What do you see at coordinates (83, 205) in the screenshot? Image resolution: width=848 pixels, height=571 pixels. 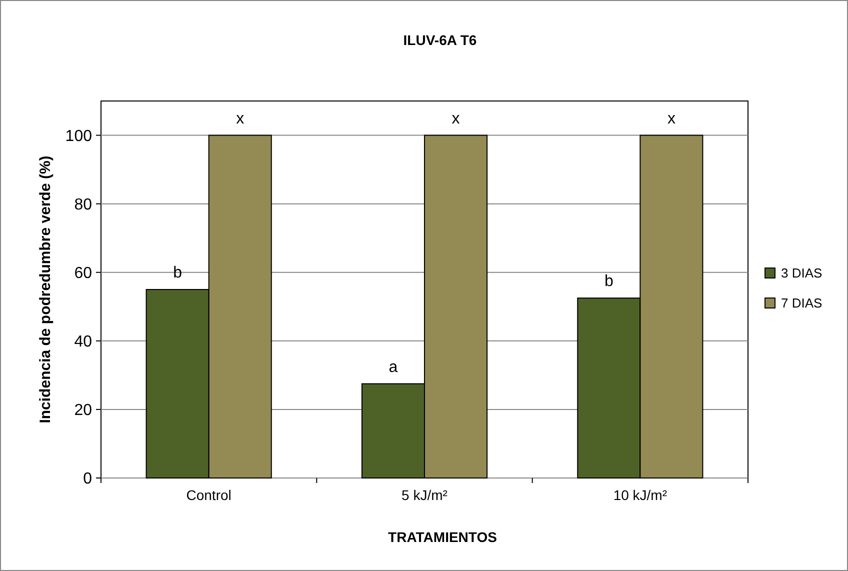 I see `y-tick-label: 80` at bounding box center [83, 205].